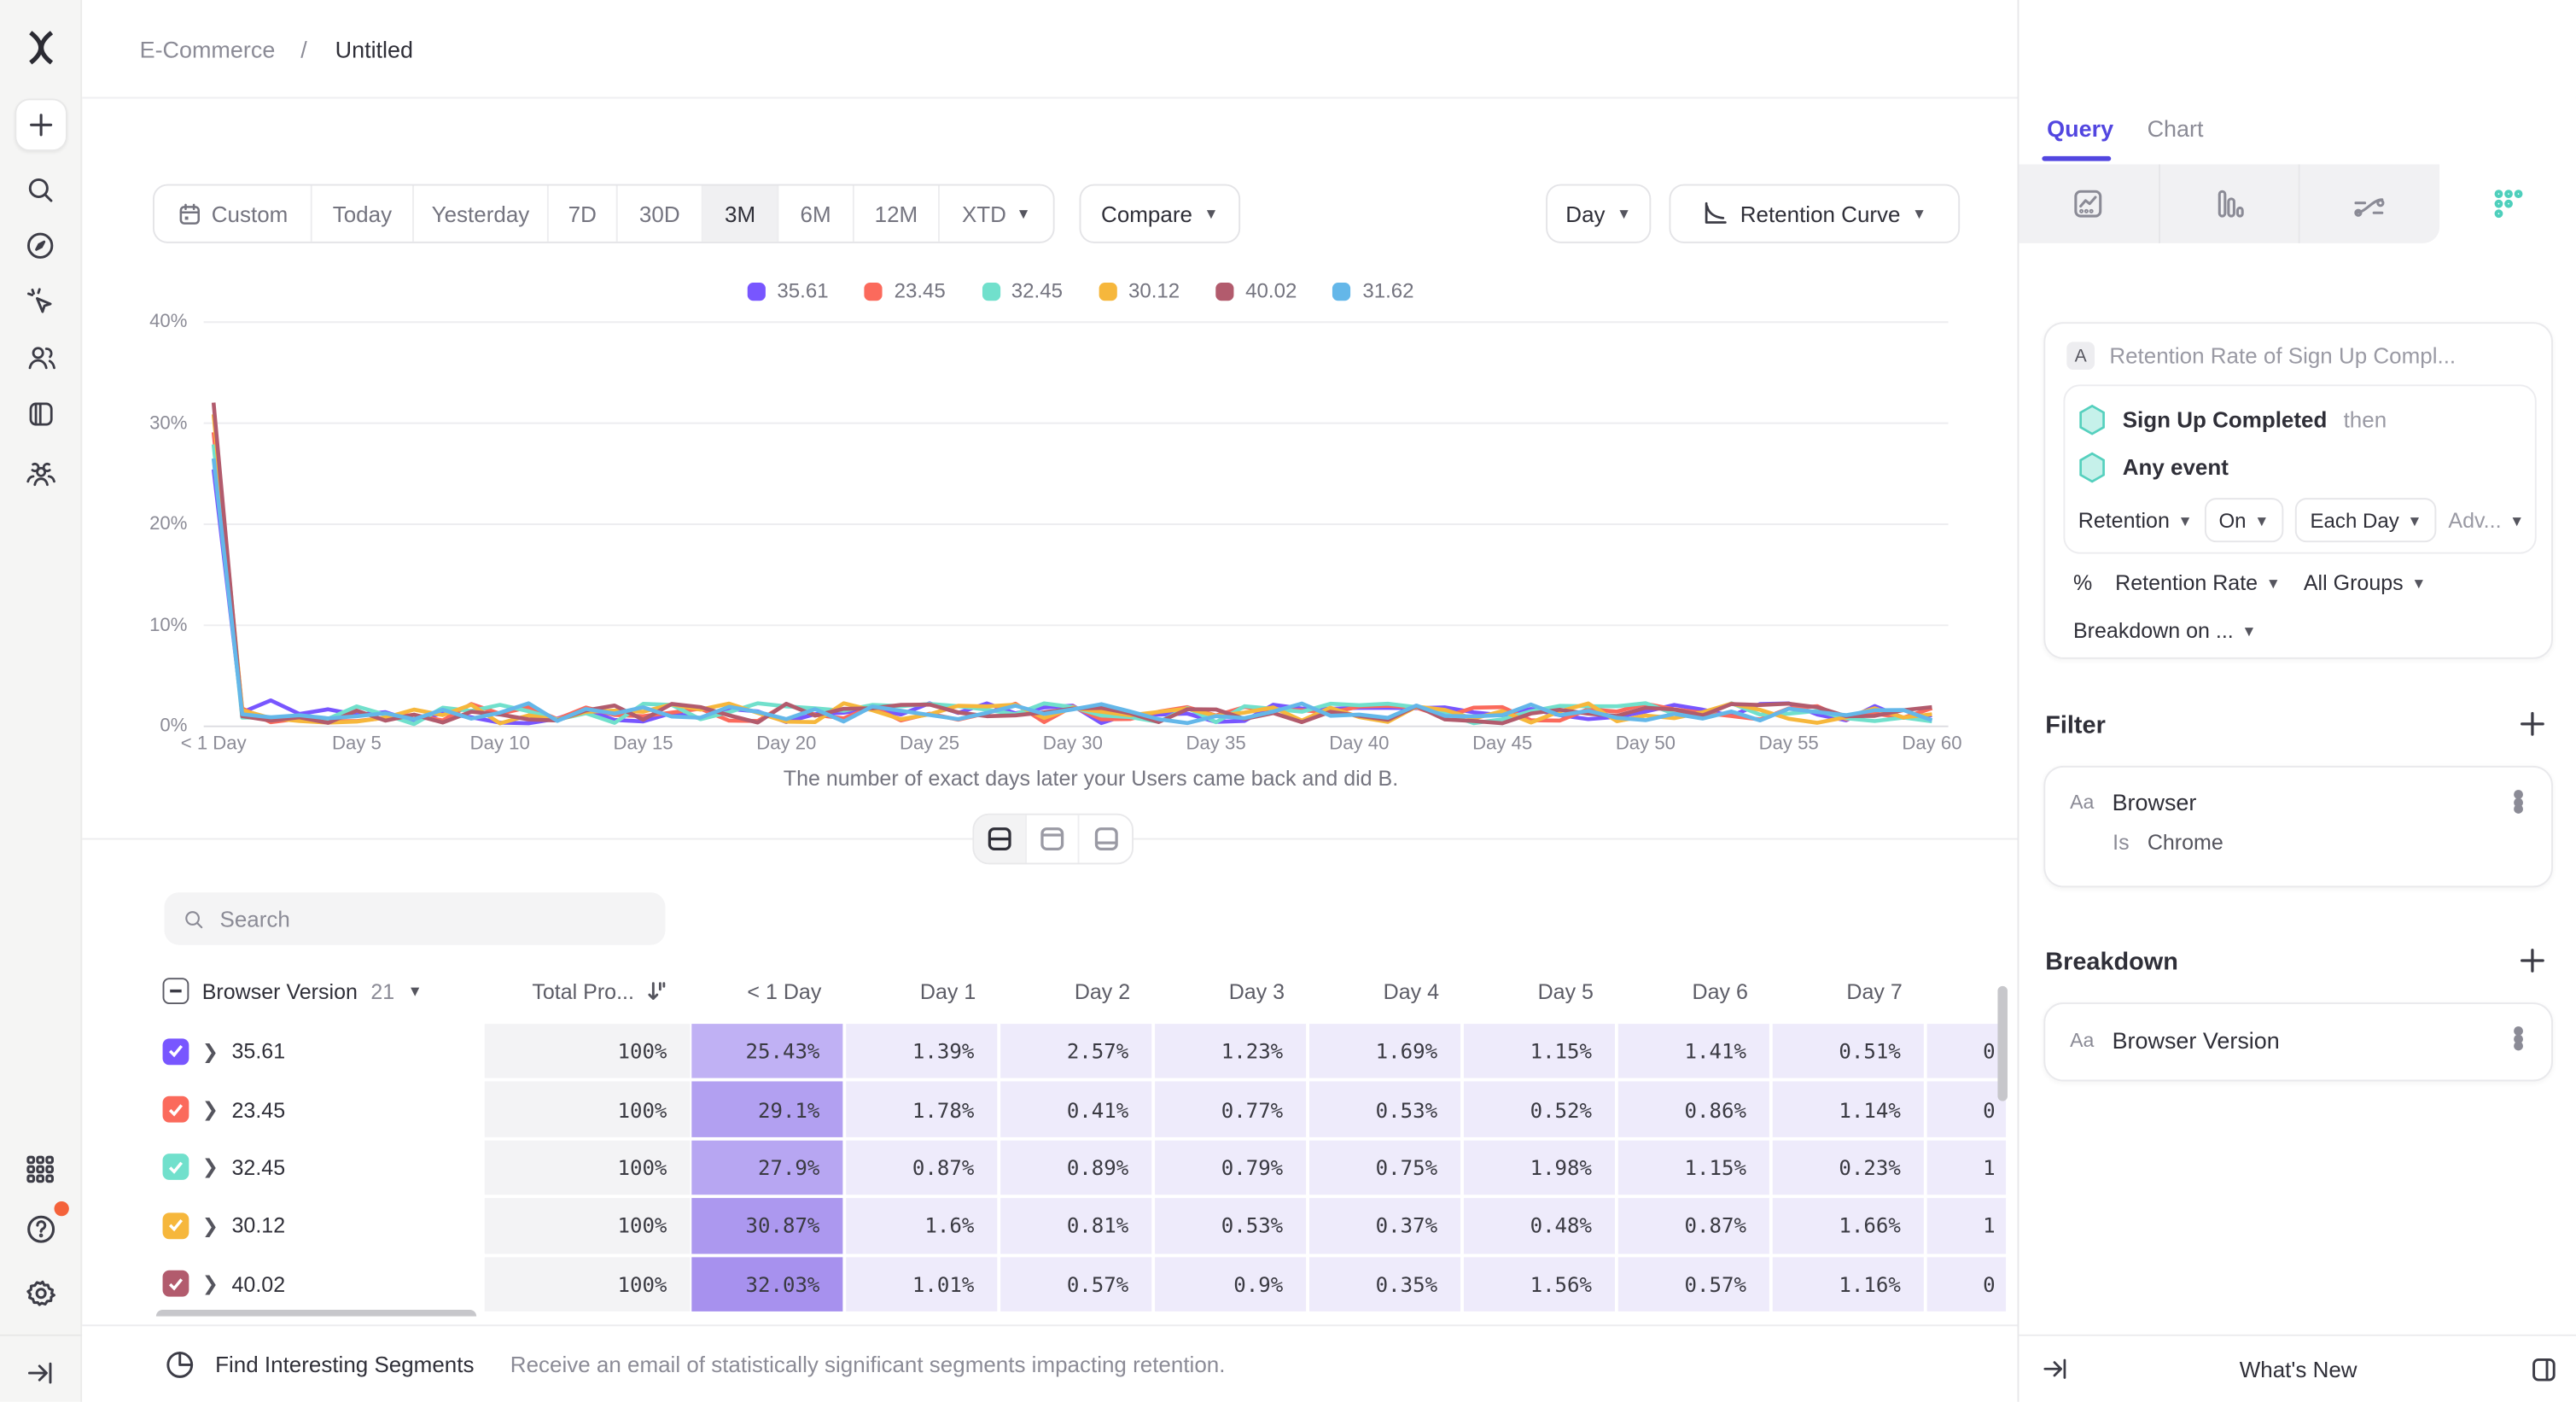 The image size is (2576, 1402). Describe the element at coordinates (1693, 1168) in the screenshot. I see `retention-cell: 1.15%` at that location.